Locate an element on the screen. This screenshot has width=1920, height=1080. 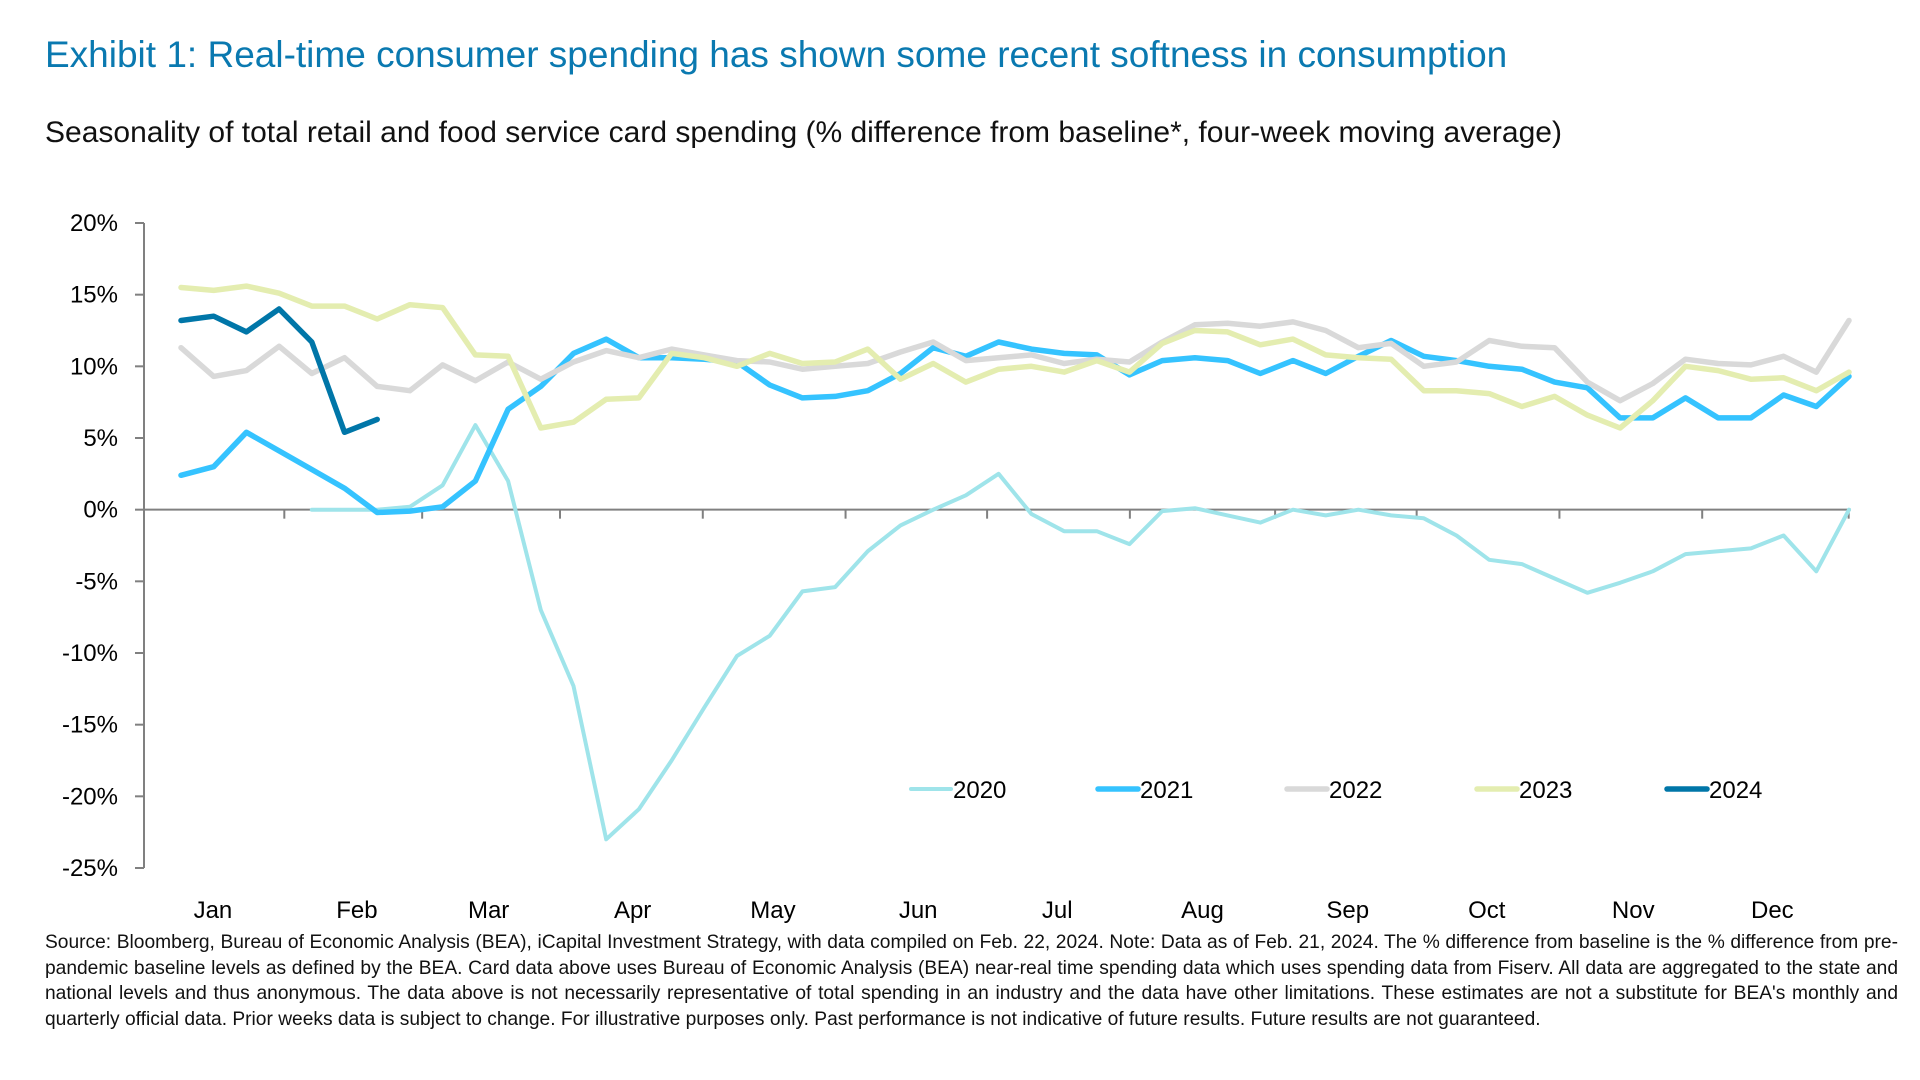
legend-label-2021: 2021 is located at coordinates (1166, 790).